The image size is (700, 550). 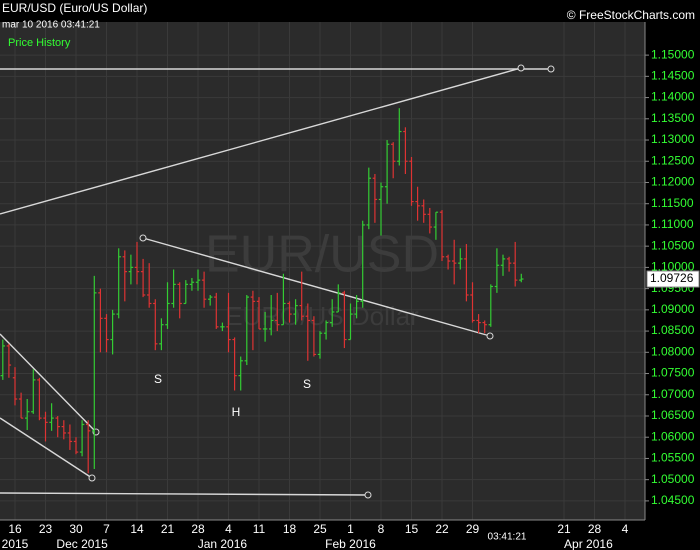 What do you see at coordinates (672, 203) in the screenshot?
I see `y-tick-label: 1.11500` at bounding box center [672, 203].